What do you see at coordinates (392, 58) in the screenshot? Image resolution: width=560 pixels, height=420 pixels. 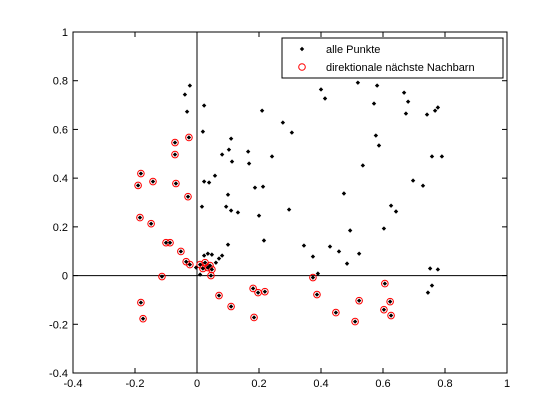 I see `legend-box` at bounding box center [392, 58].